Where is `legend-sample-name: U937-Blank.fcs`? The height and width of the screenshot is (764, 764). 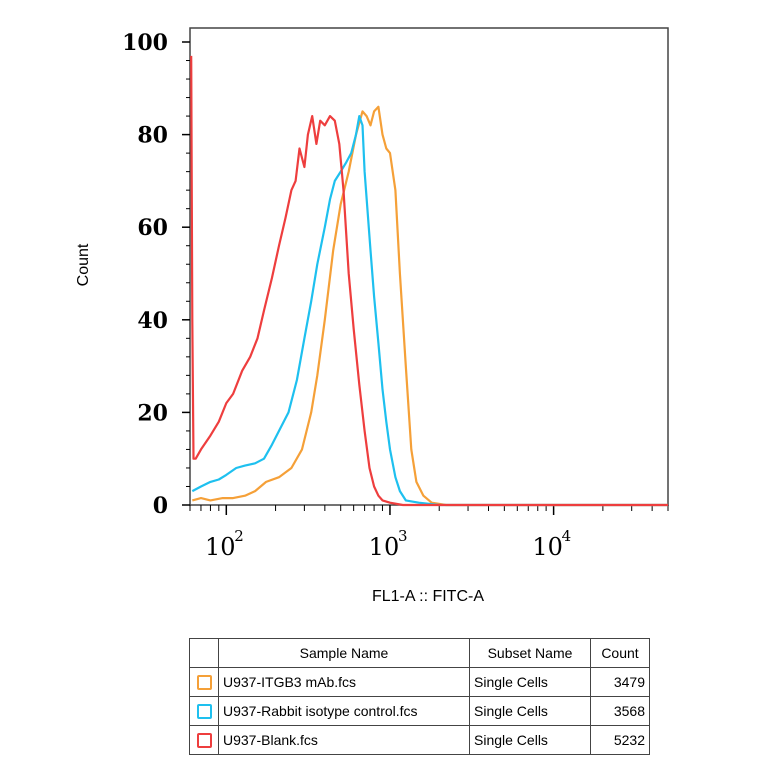 legend-sample-name: U937-Blank.fcs is located at coordinates (344, 740).